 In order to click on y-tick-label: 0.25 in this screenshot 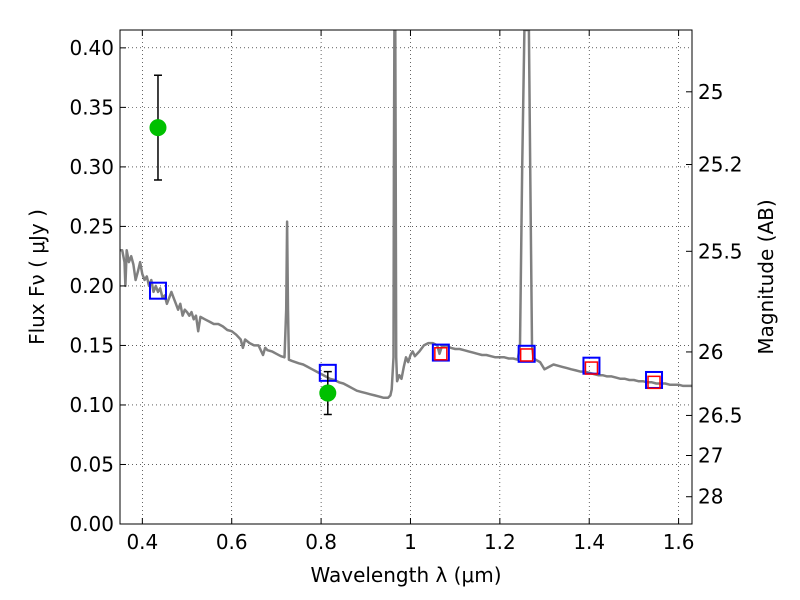, I will do `click(91, 226)`.